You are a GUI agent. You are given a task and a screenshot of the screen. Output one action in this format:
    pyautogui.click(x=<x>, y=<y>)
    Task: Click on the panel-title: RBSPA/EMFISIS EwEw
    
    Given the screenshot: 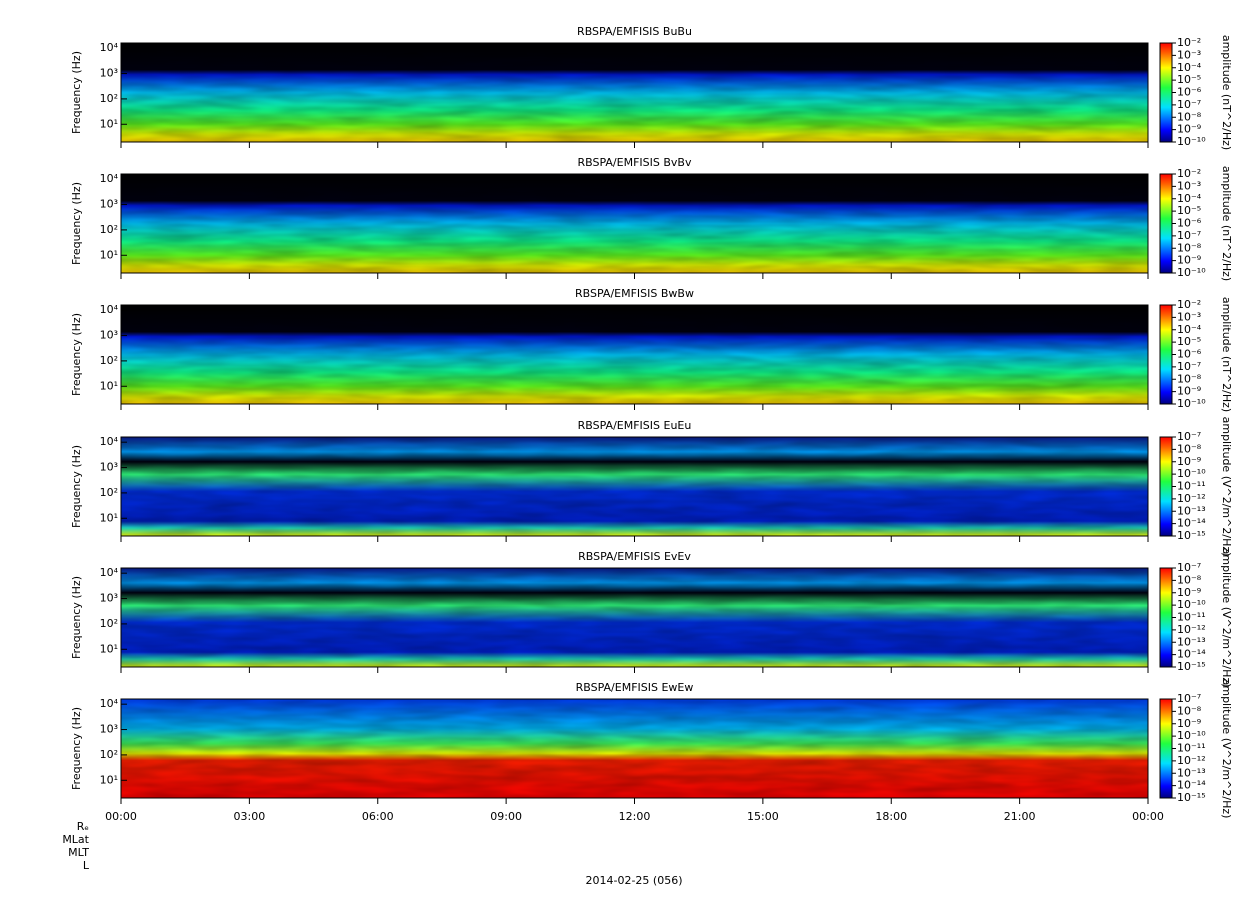 What is the action you would take?
    pyautogui.click(x=635, y=687)
    